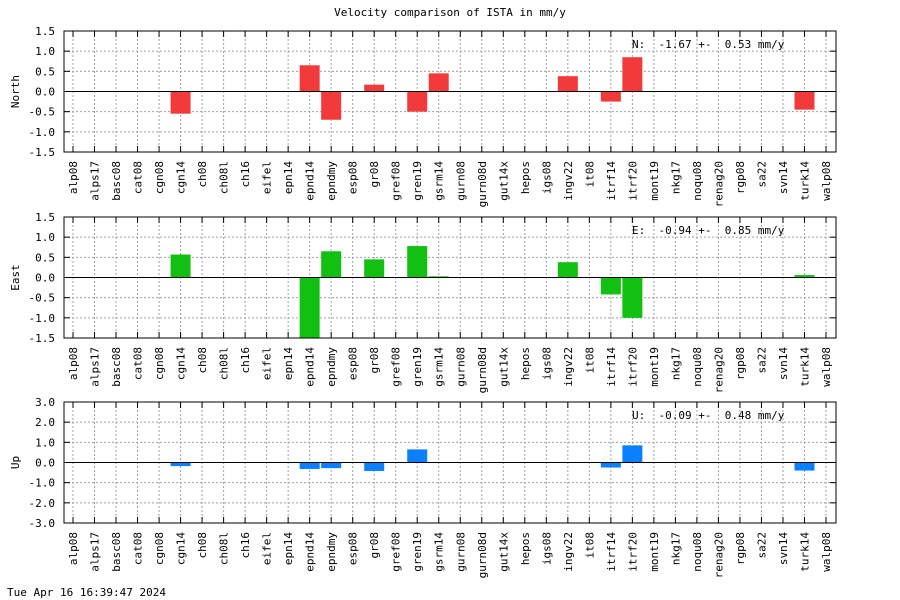  I want to click on stats-annotation: N: -1.67 +- 0.53 mm/y, so click(708, 44).